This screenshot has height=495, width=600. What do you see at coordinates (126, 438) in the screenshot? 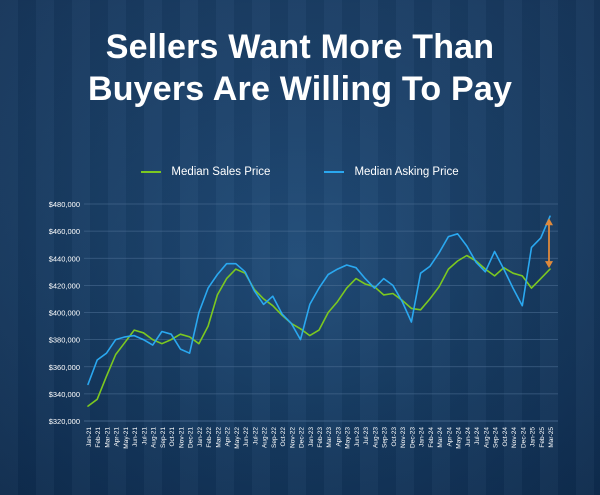
I see `x-tick-label: May-21` at bounding box center [126, 438].